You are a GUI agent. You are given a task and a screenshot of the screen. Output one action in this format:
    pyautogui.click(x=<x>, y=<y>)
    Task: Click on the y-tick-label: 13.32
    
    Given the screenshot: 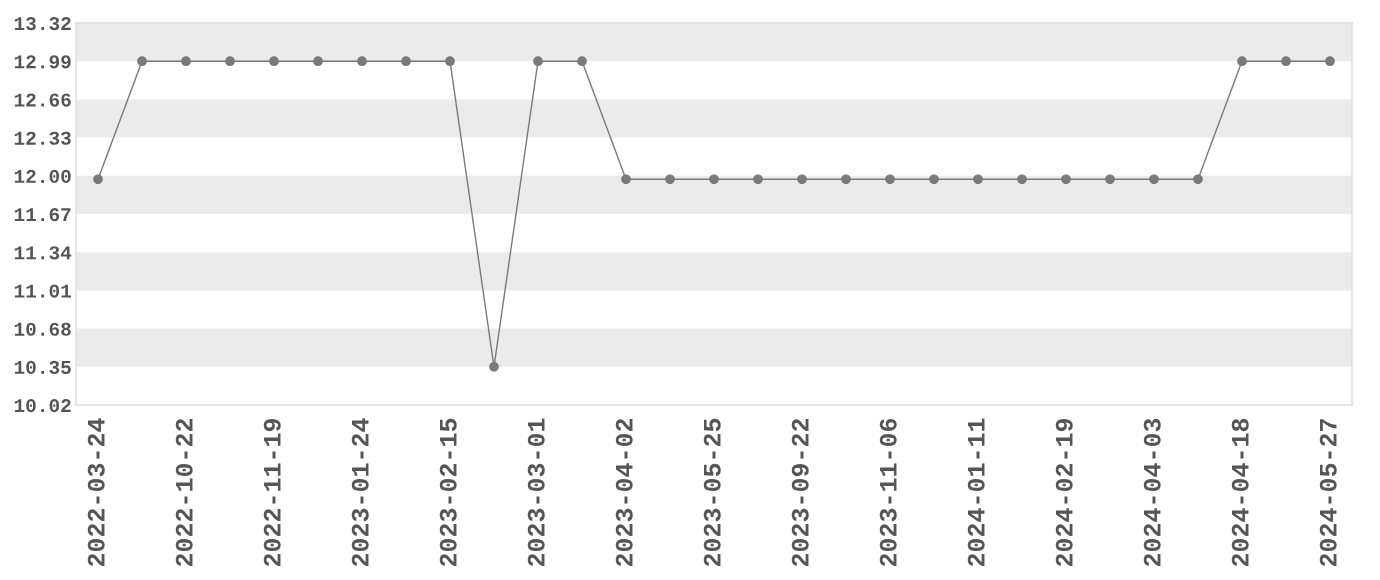 What is the action you would take?
    pyautogui.click(x=42, y=24)
    